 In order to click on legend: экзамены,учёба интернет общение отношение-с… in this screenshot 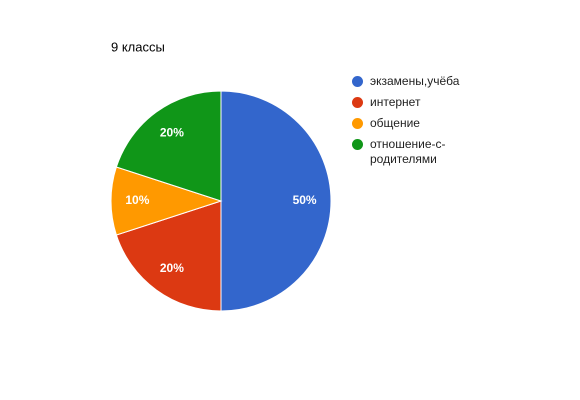, I will do `click(412, 123)`.